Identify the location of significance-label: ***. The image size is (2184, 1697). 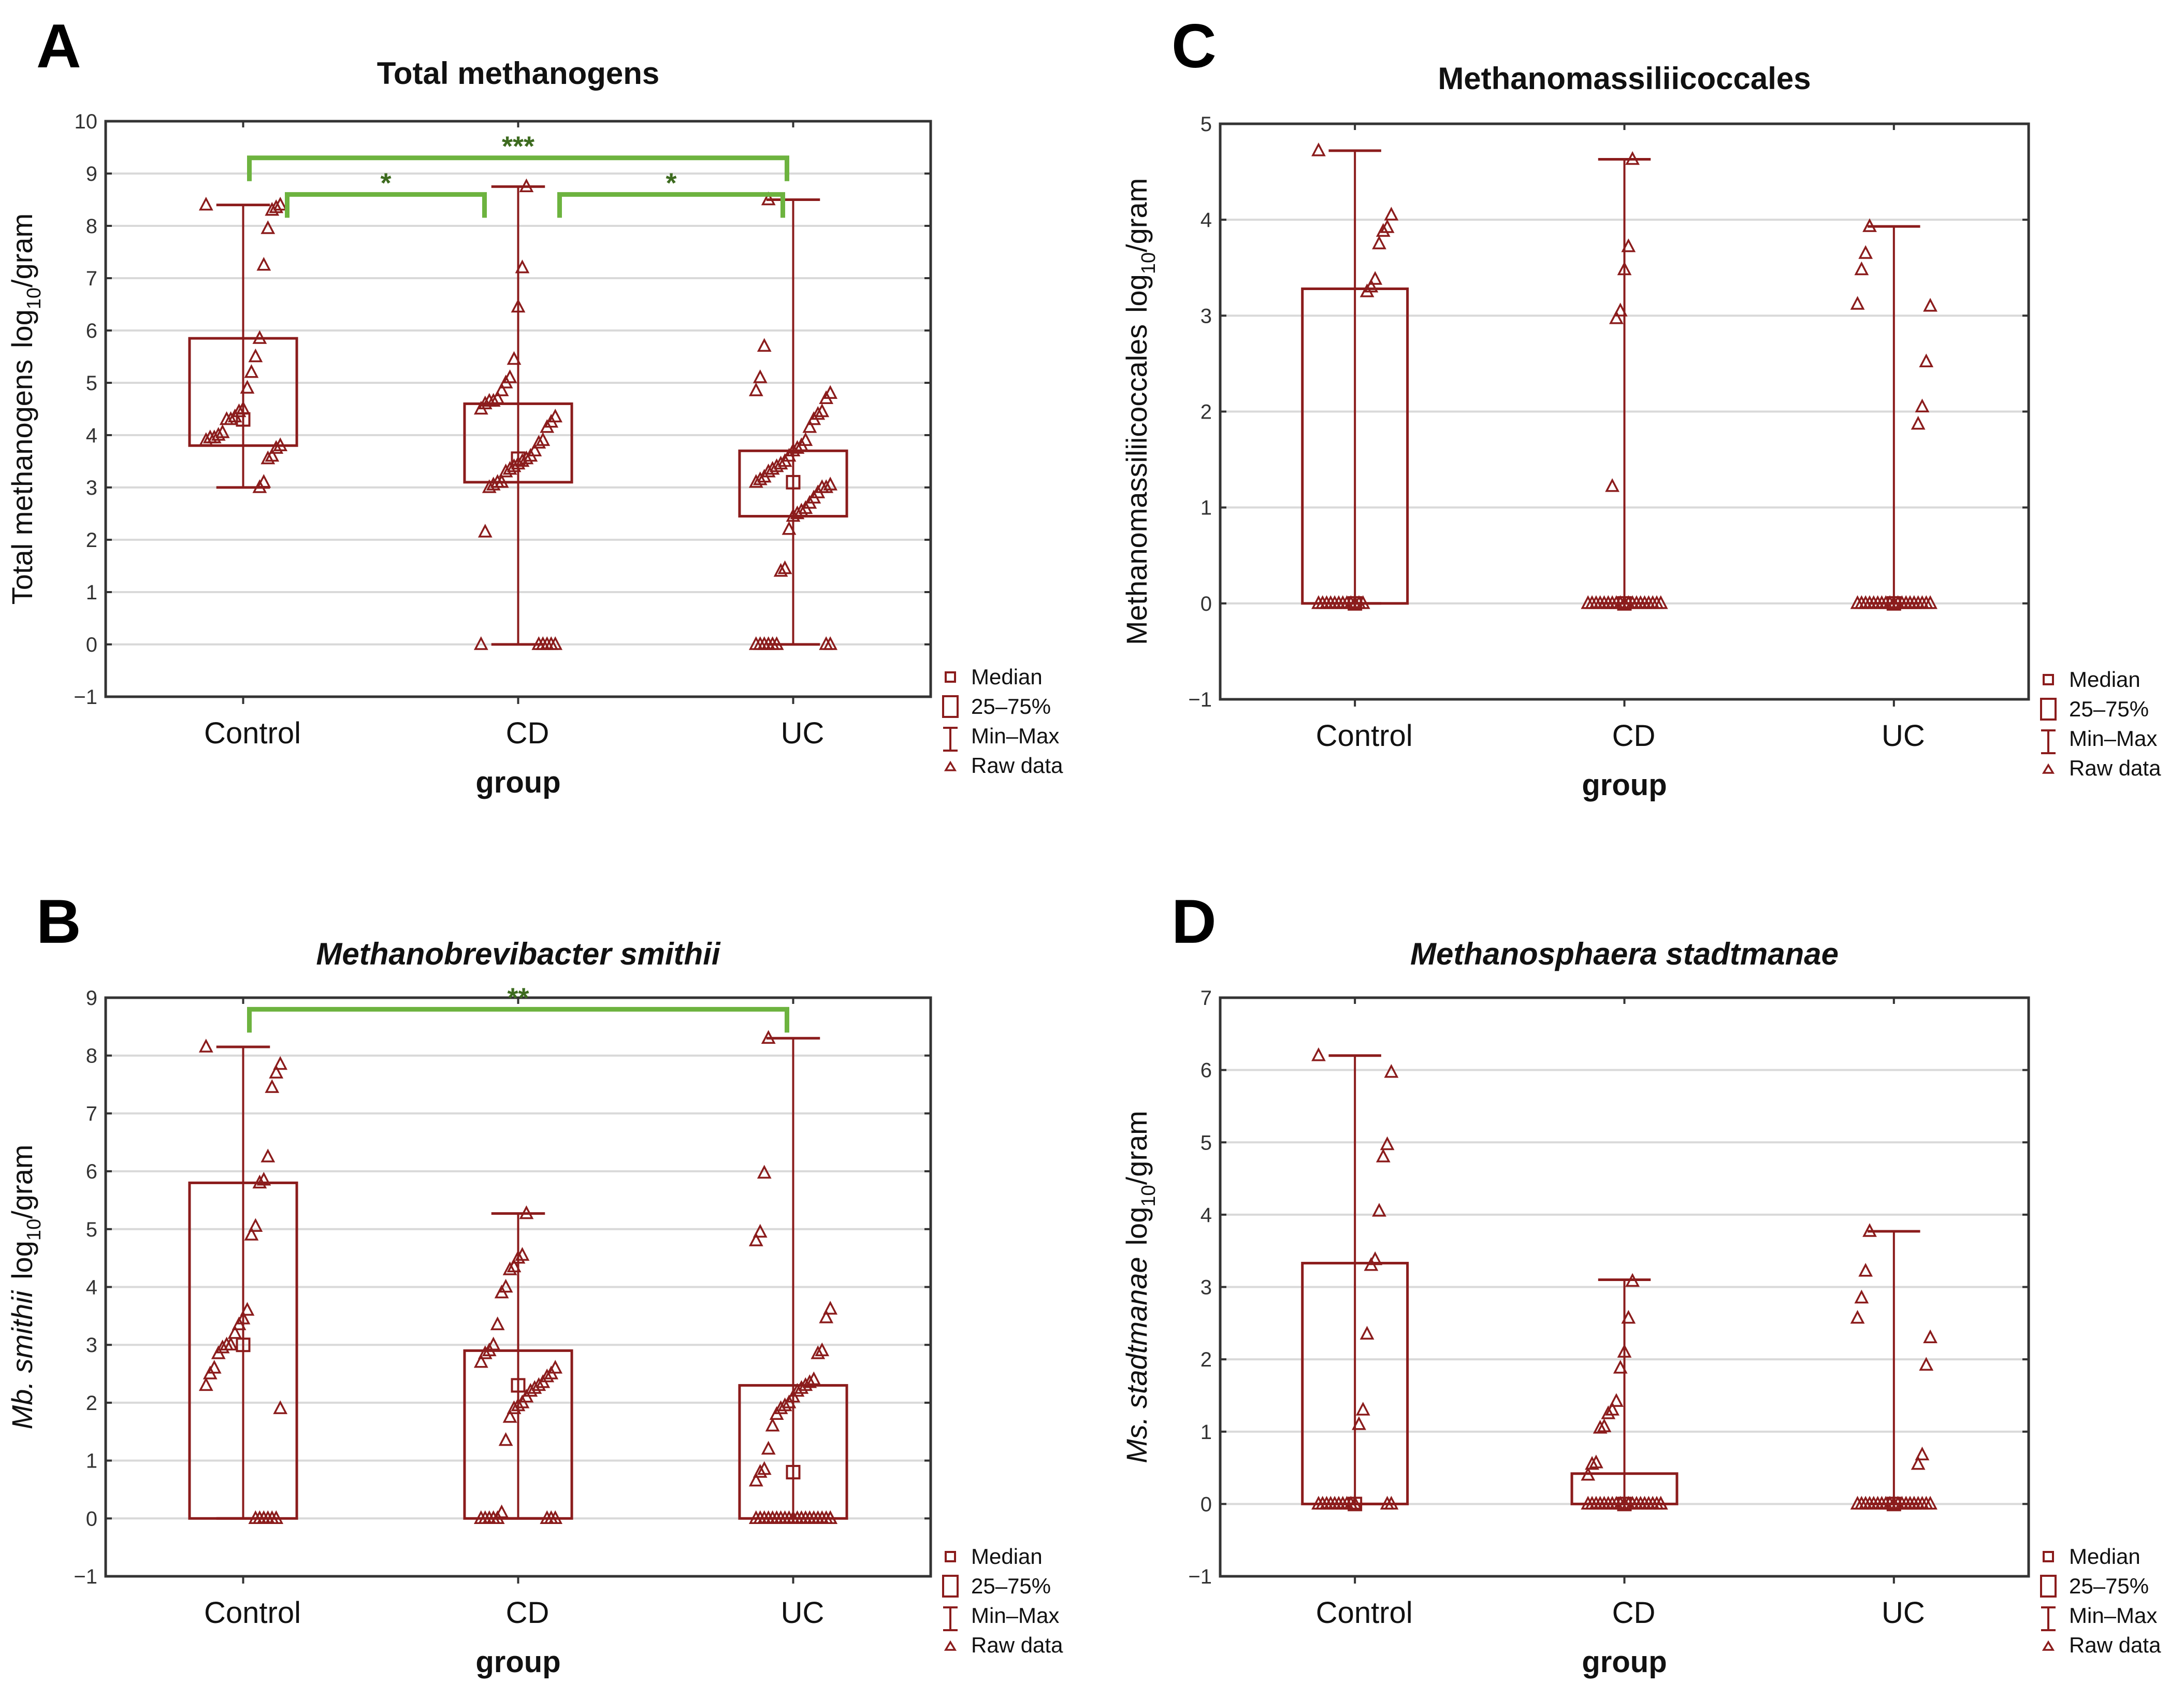
(518, 147).